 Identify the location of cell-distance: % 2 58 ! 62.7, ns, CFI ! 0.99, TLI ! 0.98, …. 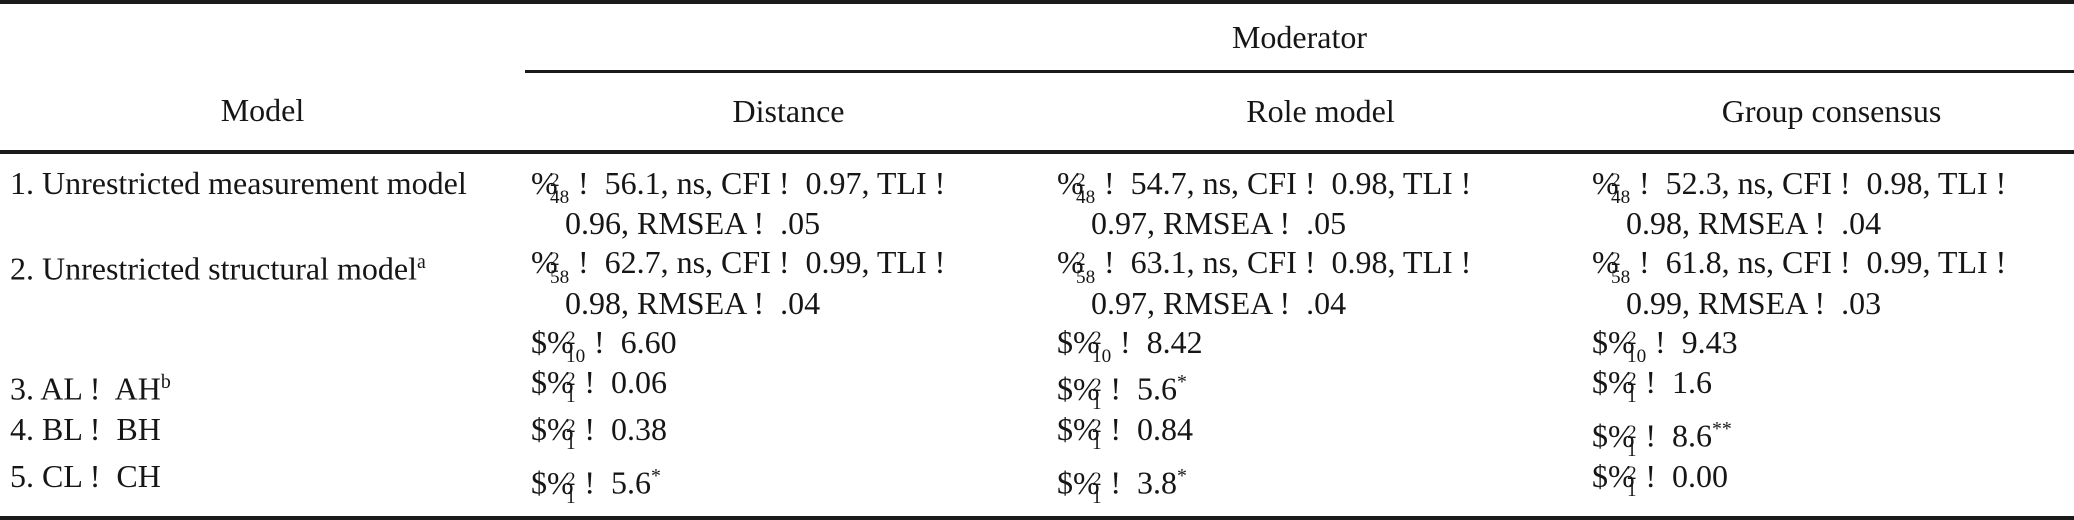
(788, 305).